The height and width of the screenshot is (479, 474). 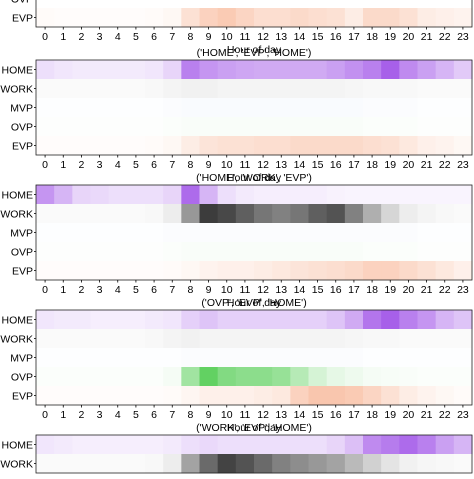 What do you see at coordinates (427, 415) in the screenshot?
I see `x-tick-label: 21` at bounding box center [427, 415].